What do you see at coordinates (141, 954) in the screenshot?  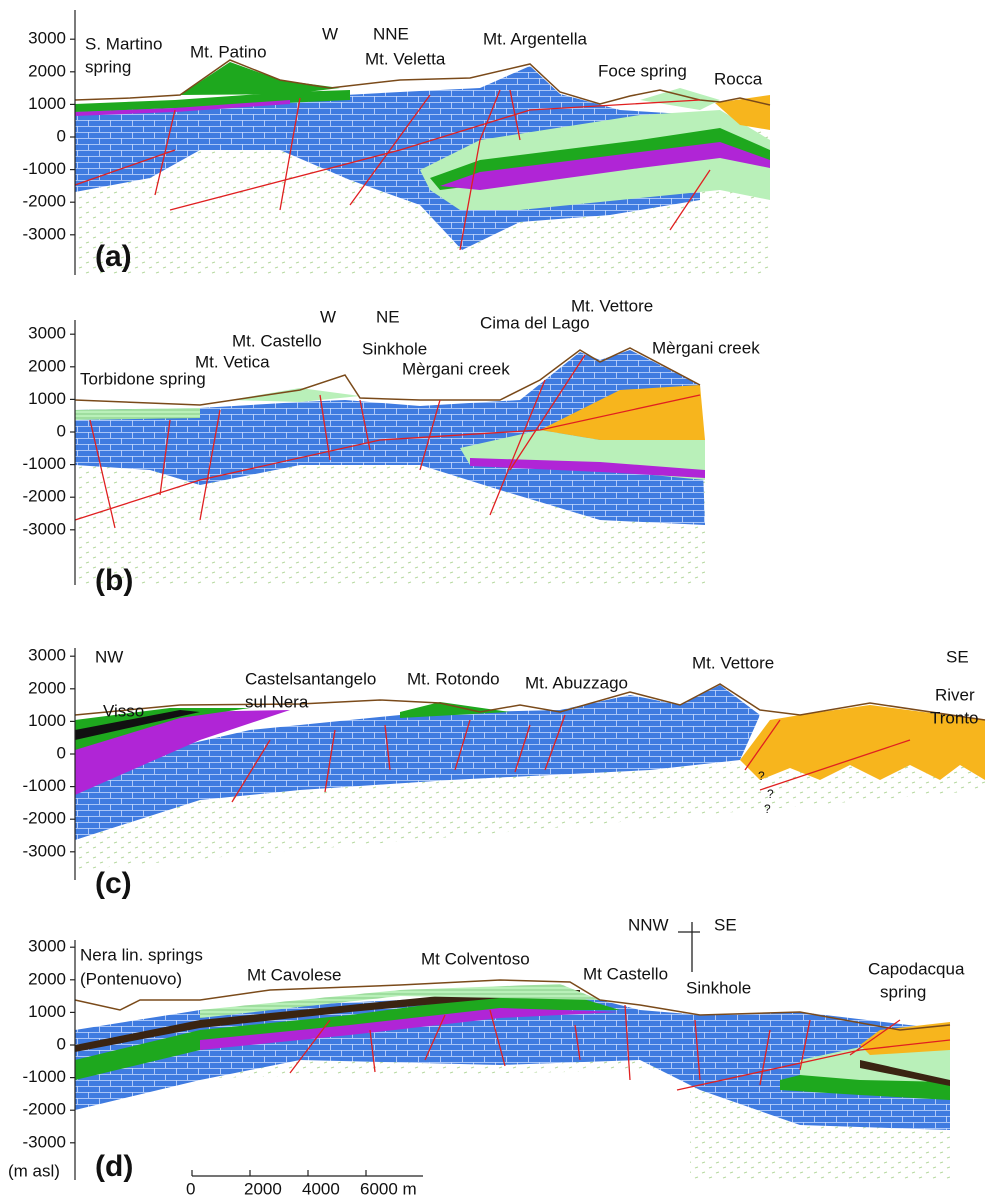 I see `annotation: Nera lin. springs` at bounding box center [141, 954].